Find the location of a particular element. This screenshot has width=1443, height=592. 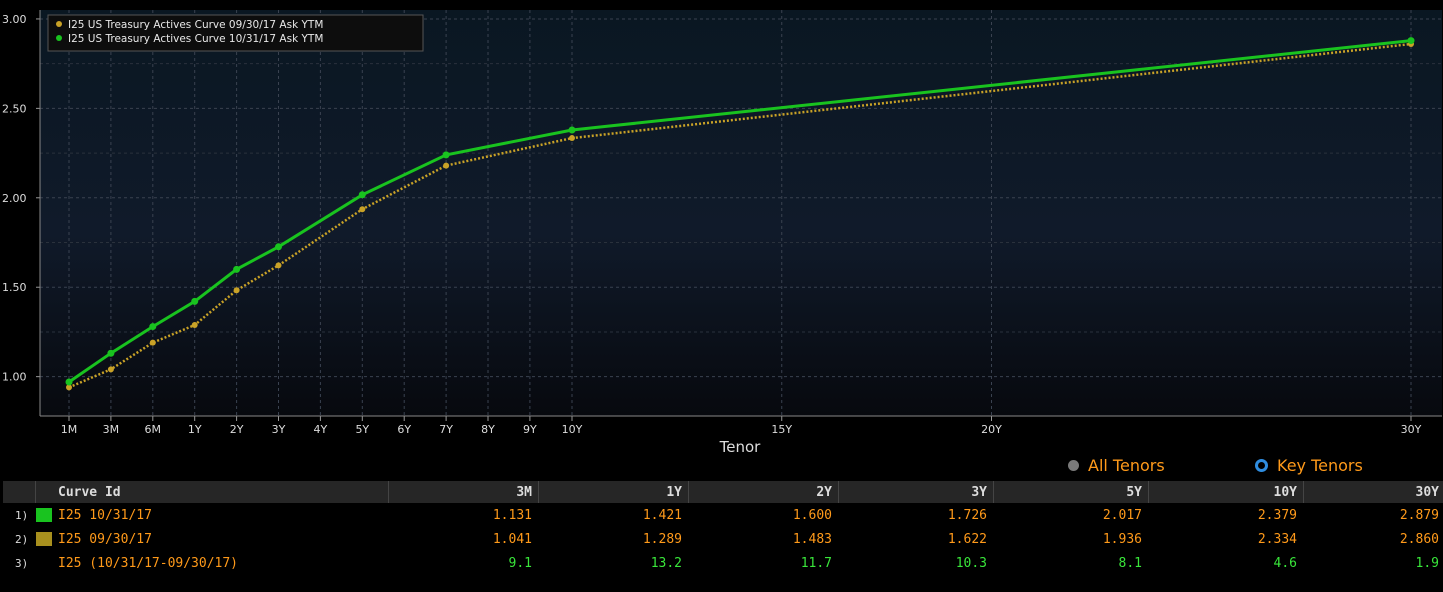

all-tenors-option: All Tenors is located at coordinates (1116, 465).